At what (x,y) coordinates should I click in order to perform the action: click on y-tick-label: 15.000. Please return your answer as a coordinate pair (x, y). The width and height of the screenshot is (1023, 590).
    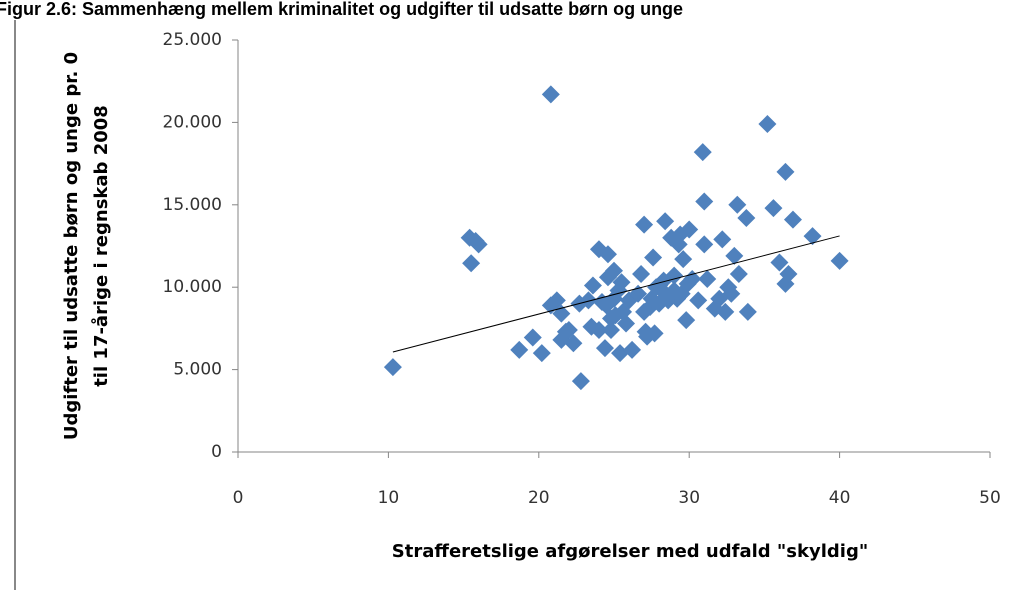
    Looking at the image, I should click on (192, 205).